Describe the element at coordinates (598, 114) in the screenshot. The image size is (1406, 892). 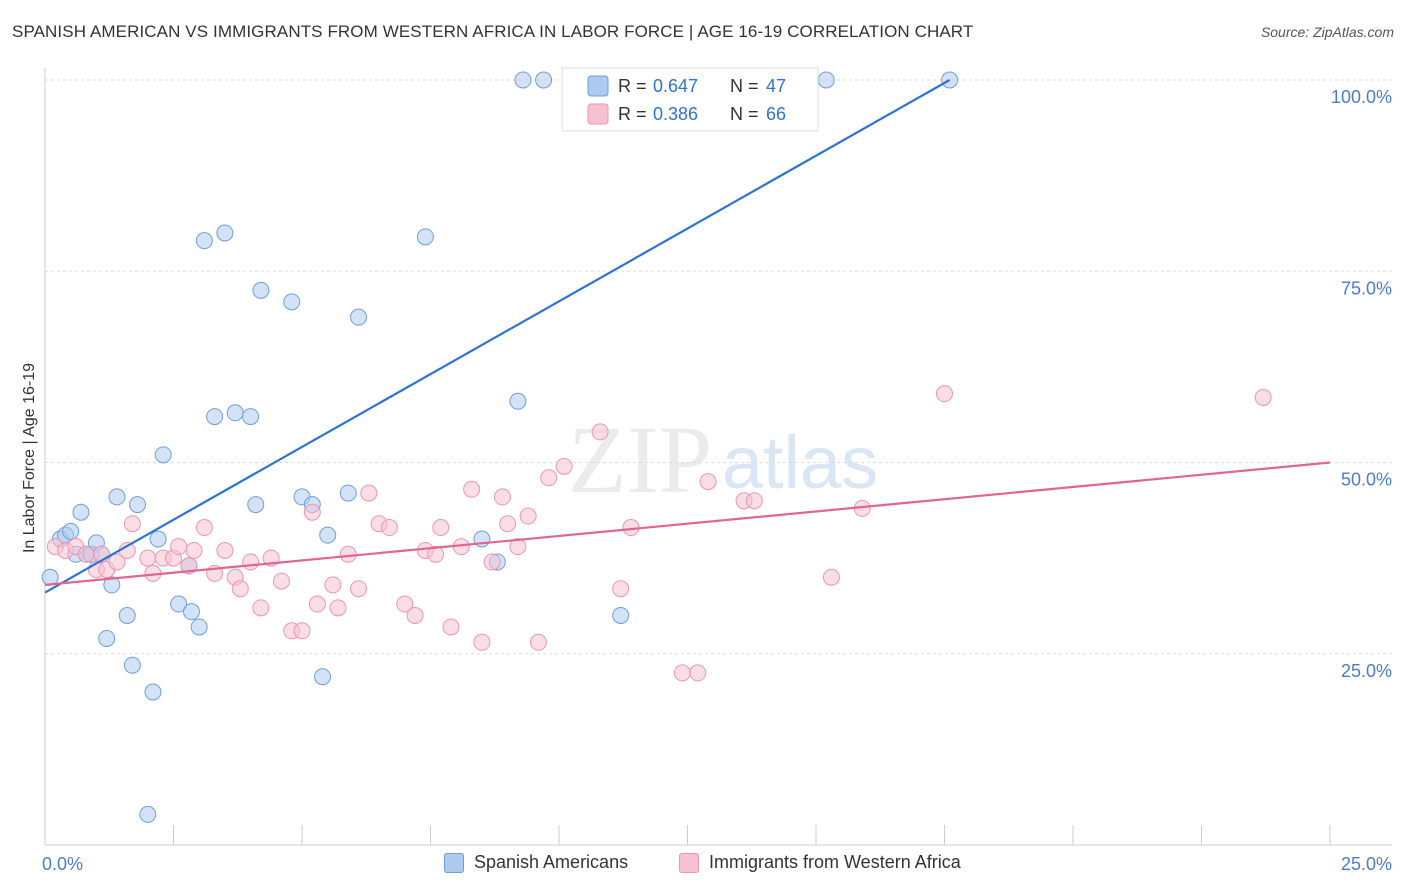
I see `legend-swatch-western-africa` at that location.